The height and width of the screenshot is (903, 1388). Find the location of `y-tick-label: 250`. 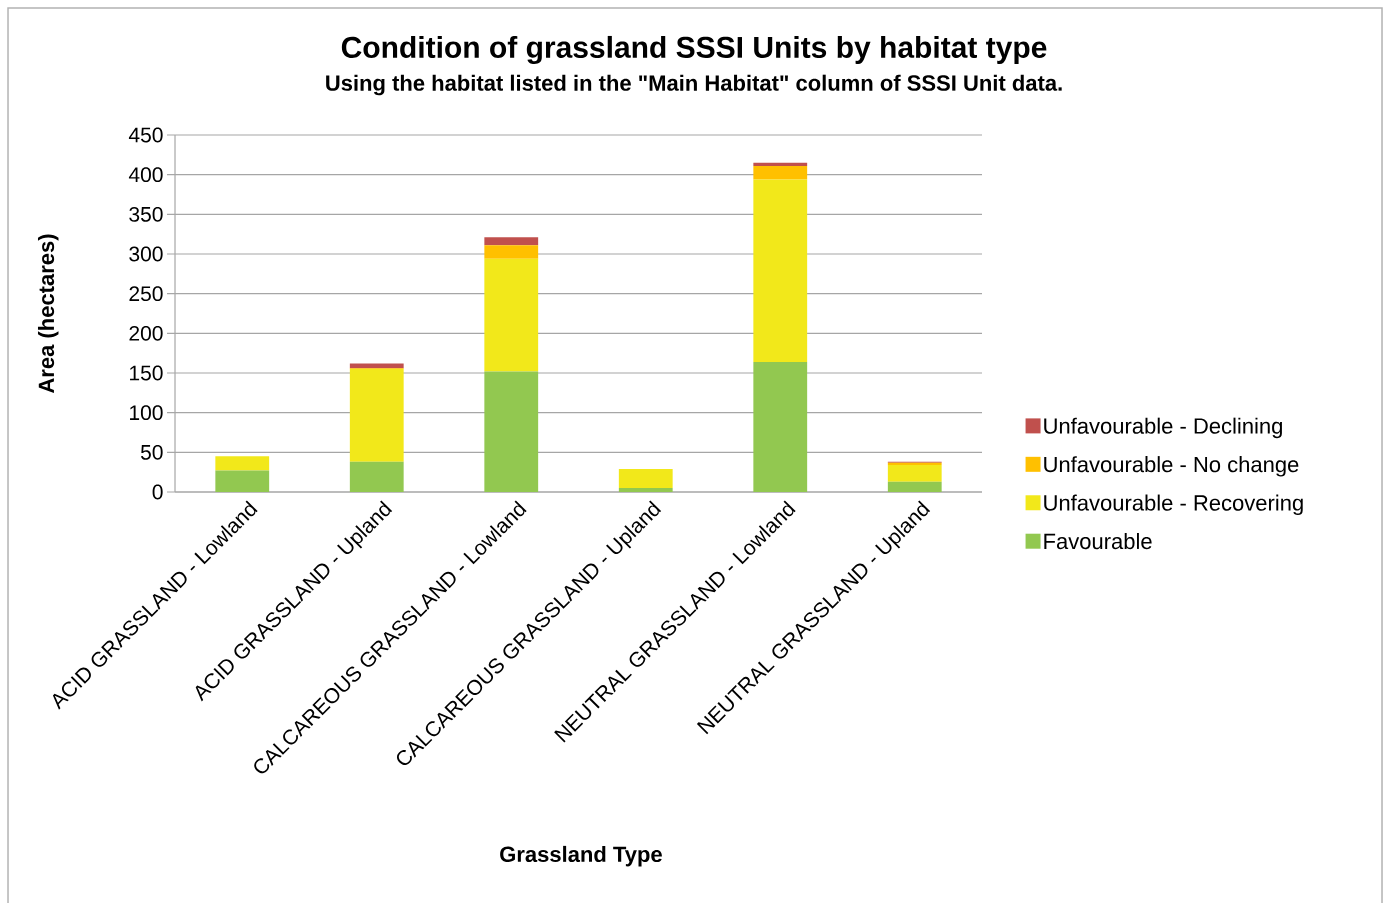

y-tick-label: 250 is located at coordinates (146, 294).